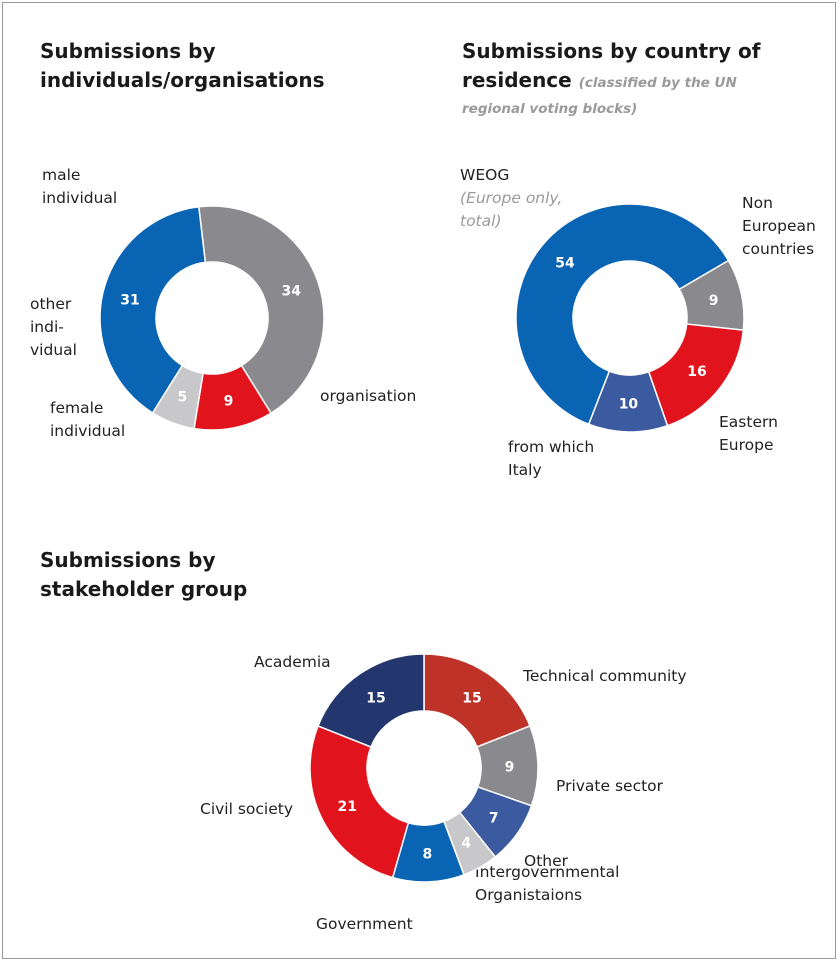 The height and width of the screenshot is (961, 840). What do you see at coordinates (88, 419) in the screenshot?
I see `label-female-individual: female individual` at bounding box center [88, 419].